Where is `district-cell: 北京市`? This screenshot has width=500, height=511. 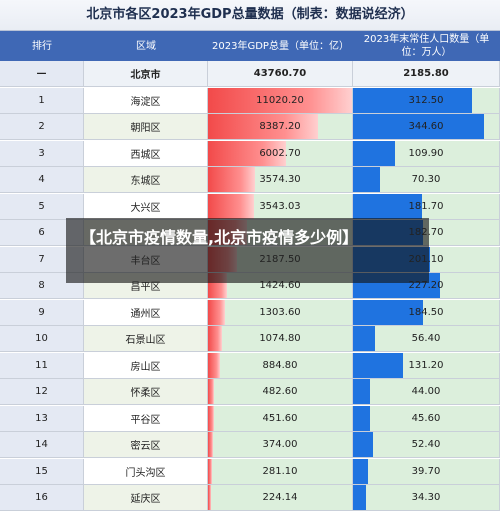
district-cell: 北京市 is located at coordinates (146, 74).